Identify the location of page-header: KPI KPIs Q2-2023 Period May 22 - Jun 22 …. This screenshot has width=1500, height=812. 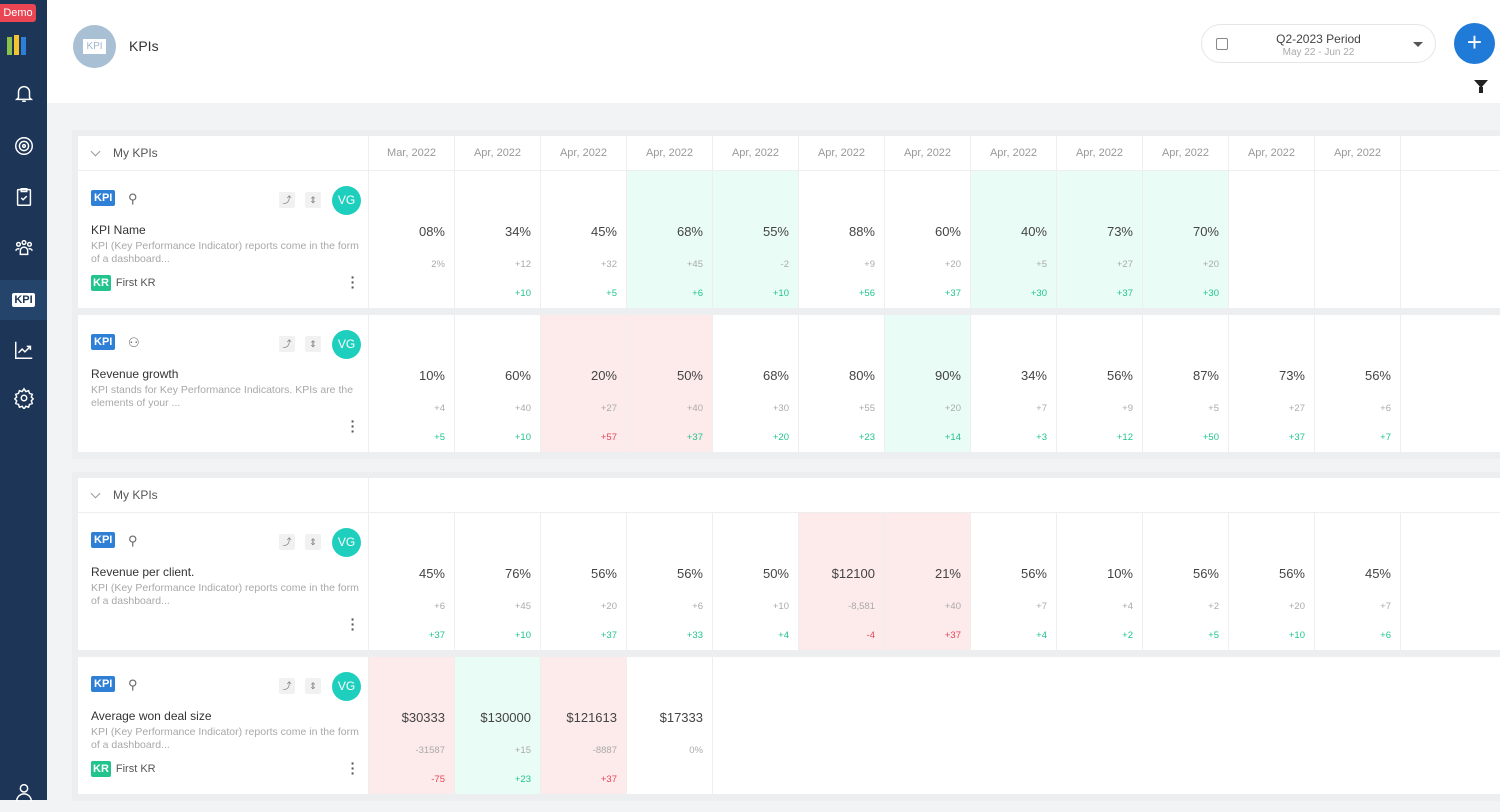
(773, 51).